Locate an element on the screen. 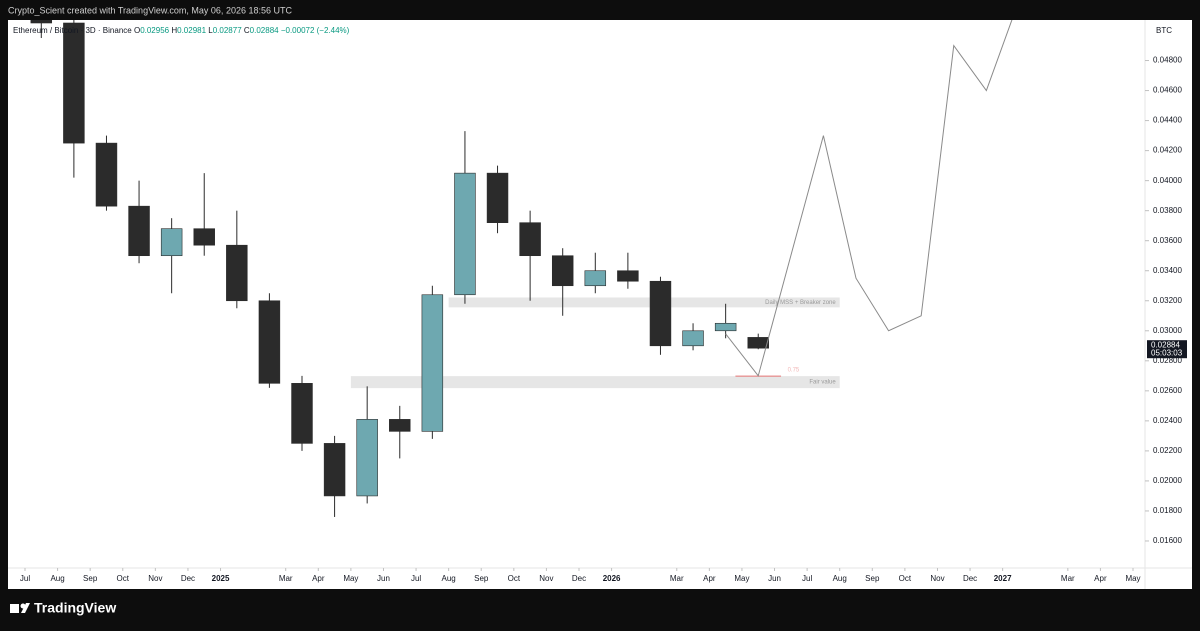 The height and width of the screenshot is (631, 1200). zone-label: Fair value is located at coordinates (822, 383).